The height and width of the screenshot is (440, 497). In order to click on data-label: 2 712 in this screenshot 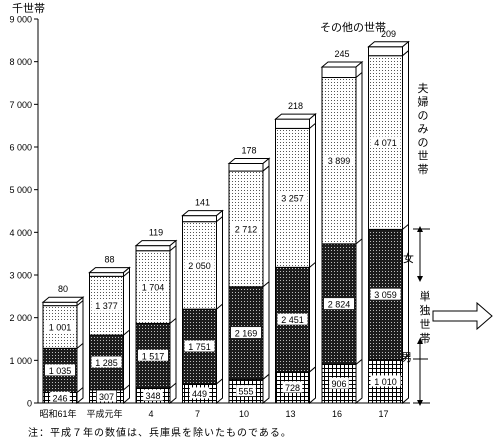, I will do `click(246, 229)`.